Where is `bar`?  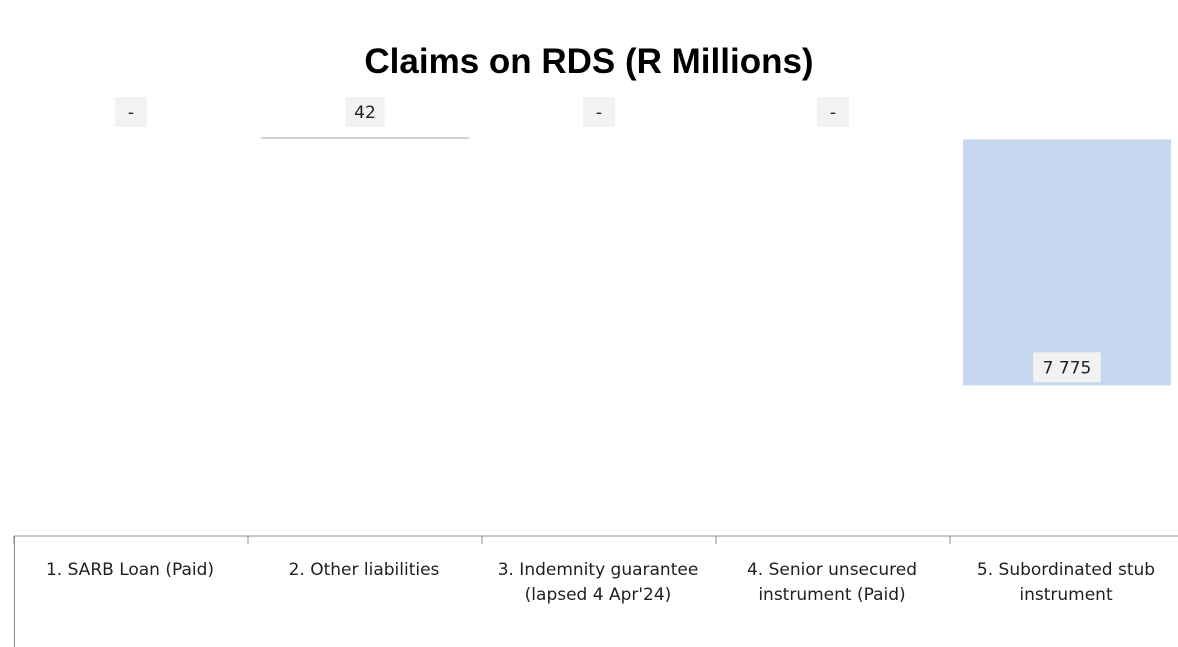
bar is located at coordinates (1067, 262).